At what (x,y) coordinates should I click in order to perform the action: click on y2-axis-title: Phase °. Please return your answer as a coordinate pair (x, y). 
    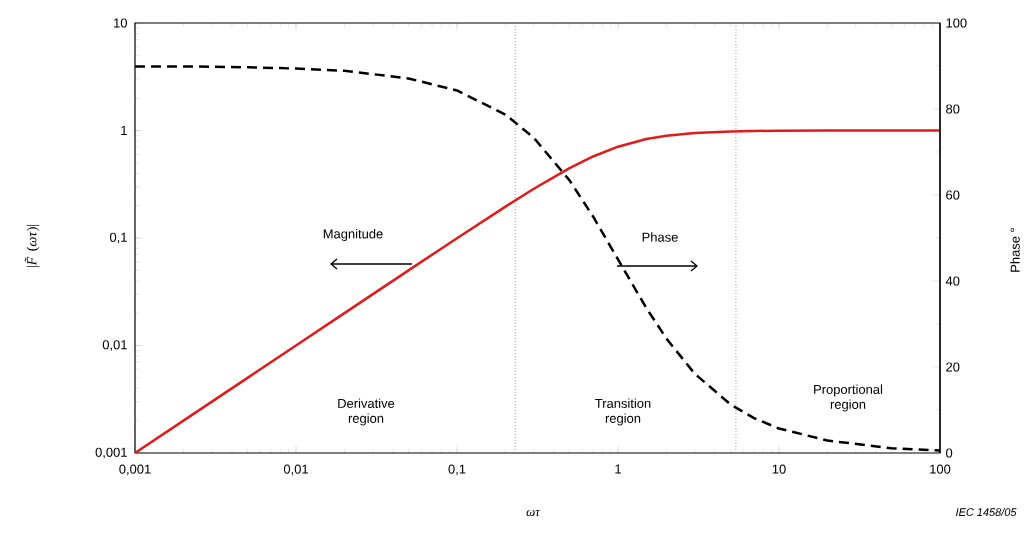
    Looking at the image, I should click on (1015, 250).